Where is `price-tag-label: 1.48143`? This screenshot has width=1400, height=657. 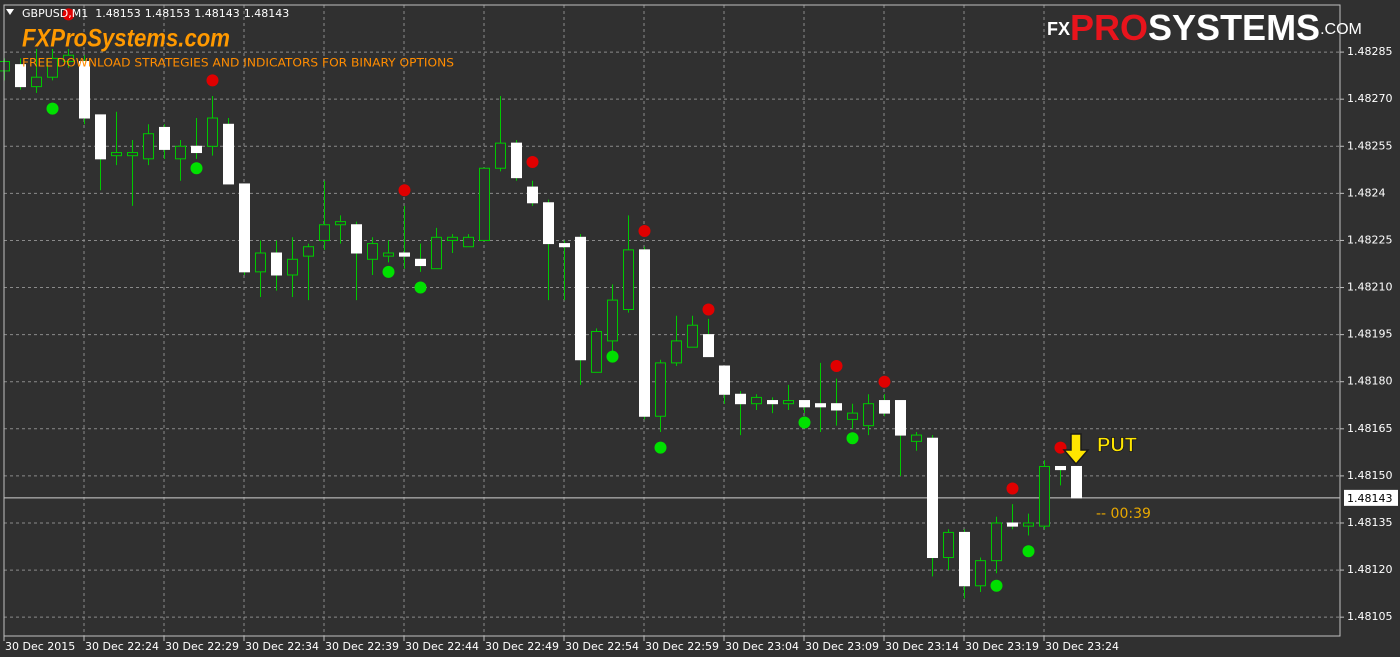
price-tag-label: 1.48143 is located at coordinates (1370, 498).